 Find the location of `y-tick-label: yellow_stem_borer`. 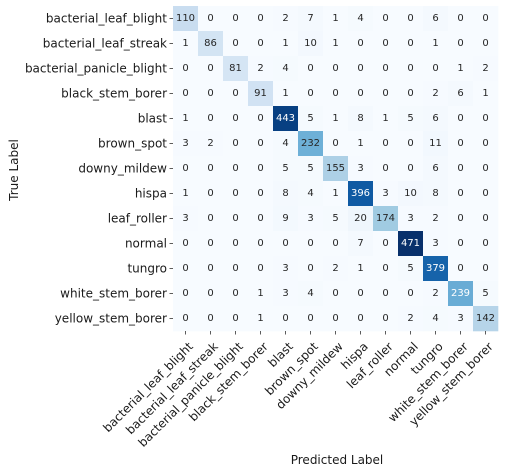

y-tick-label: yellow_stem_borer is located at coordinates (111, 319).